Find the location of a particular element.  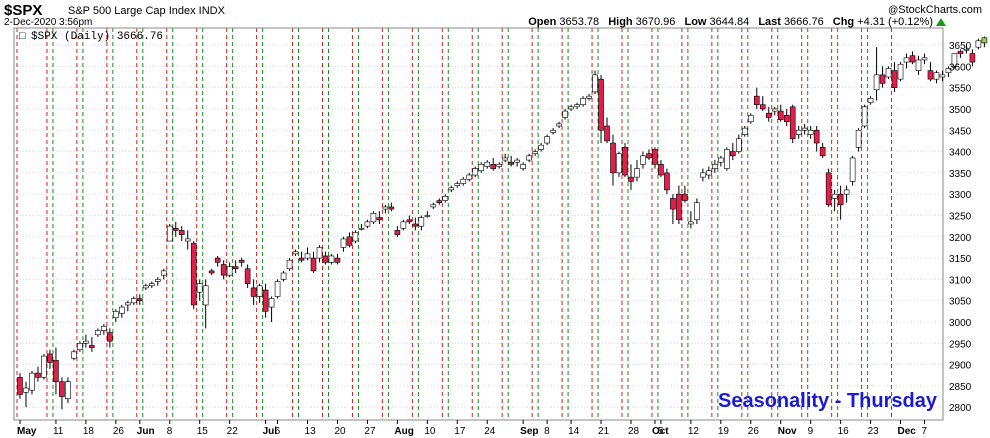

y-tick-label: 3200 is located at coordinates (960, 238).